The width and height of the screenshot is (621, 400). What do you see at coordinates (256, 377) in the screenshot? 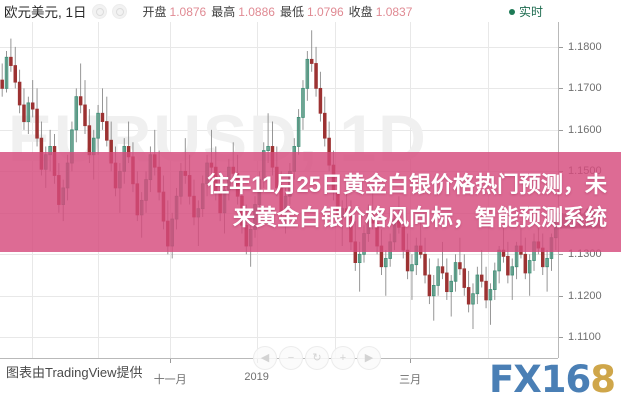
I see `time-tick-label-1: 2019` at bounding box center [256, 377].